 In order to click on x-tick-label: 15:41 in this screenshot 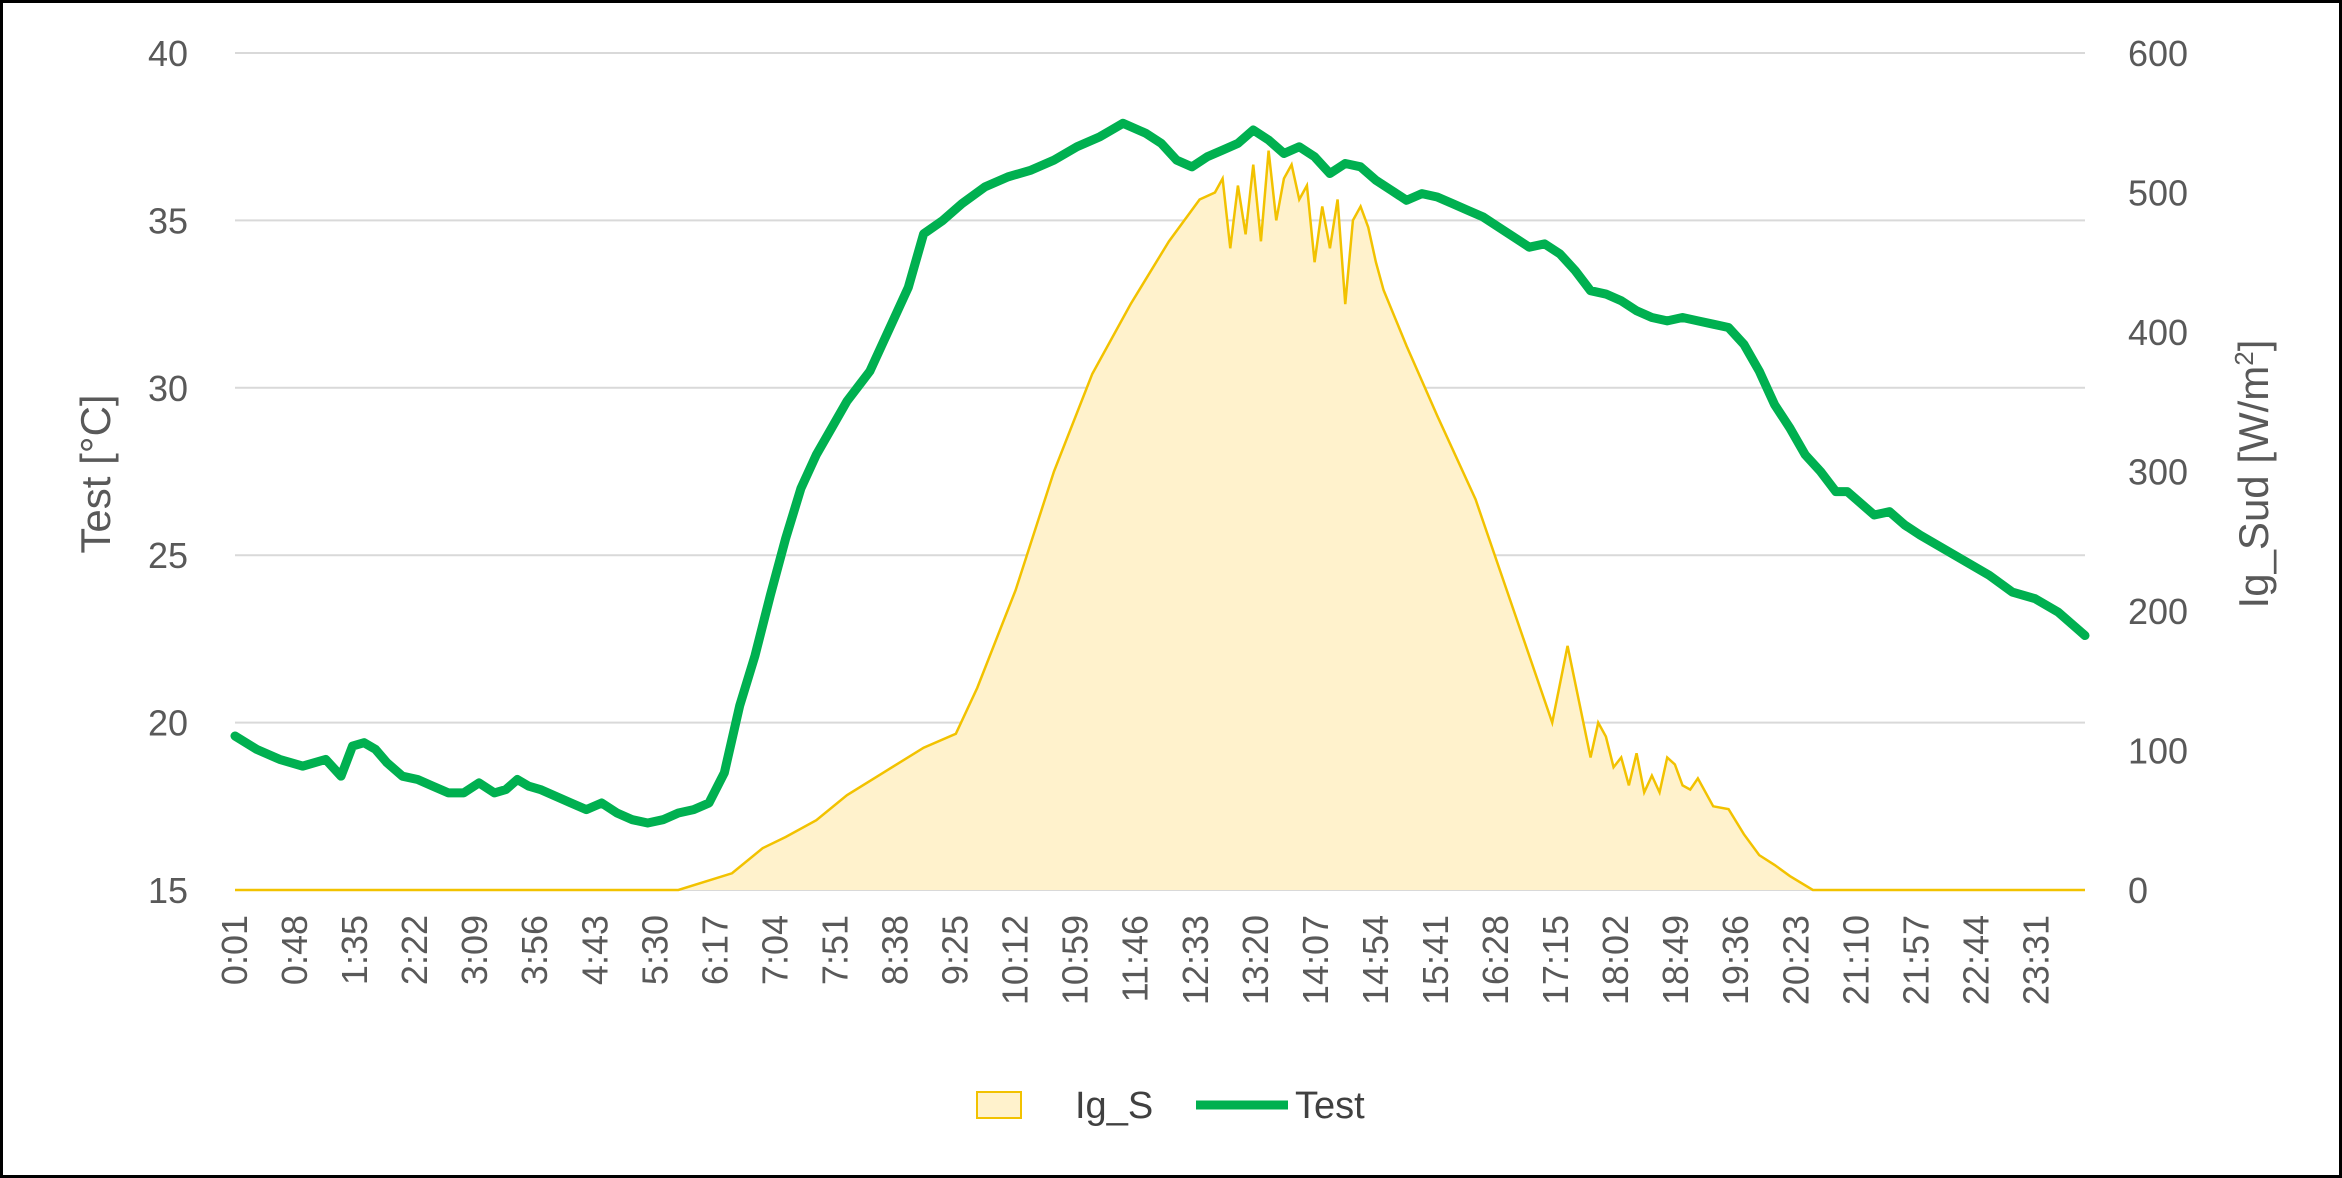, I will do `click(1435, 960)`.